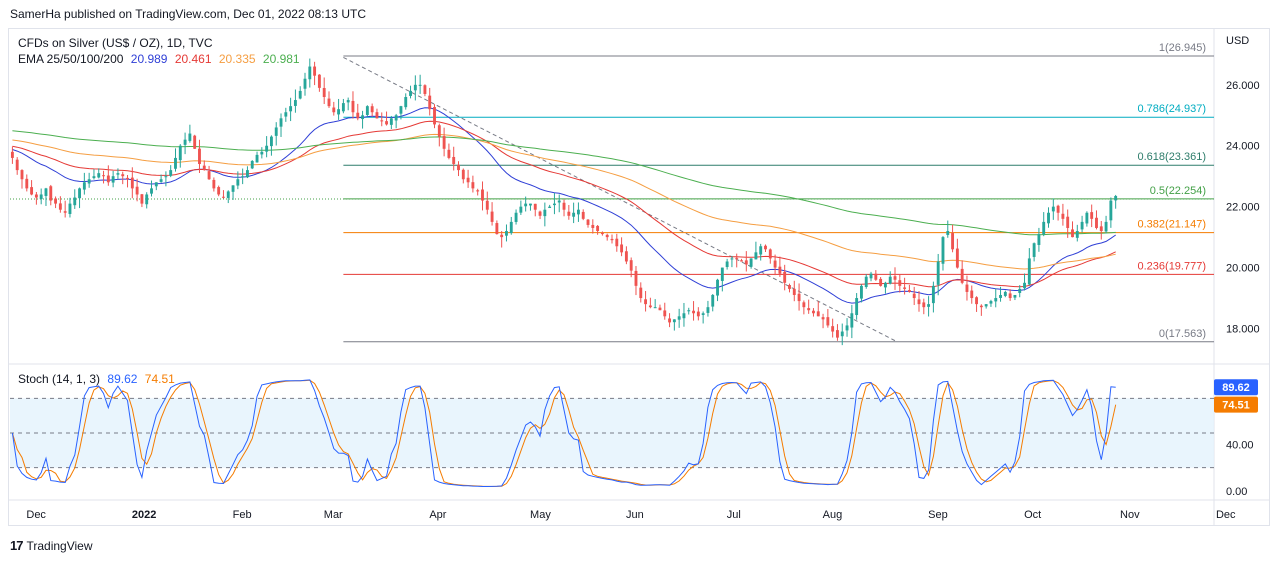  What do you see at coordinates (59, 379) in the screenshot?
I see `stoch-label: Stoch (14, 1, 3)` at bounding box center [59, 379].